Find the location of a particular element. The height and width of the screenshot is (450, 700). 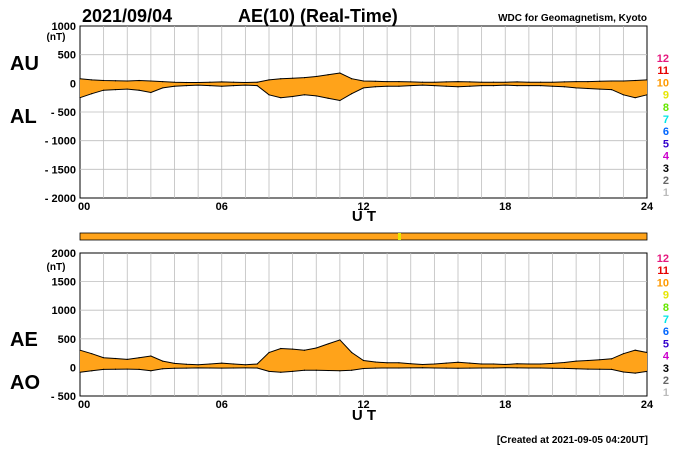

al-label: AL is located at coordinates (23, 117).